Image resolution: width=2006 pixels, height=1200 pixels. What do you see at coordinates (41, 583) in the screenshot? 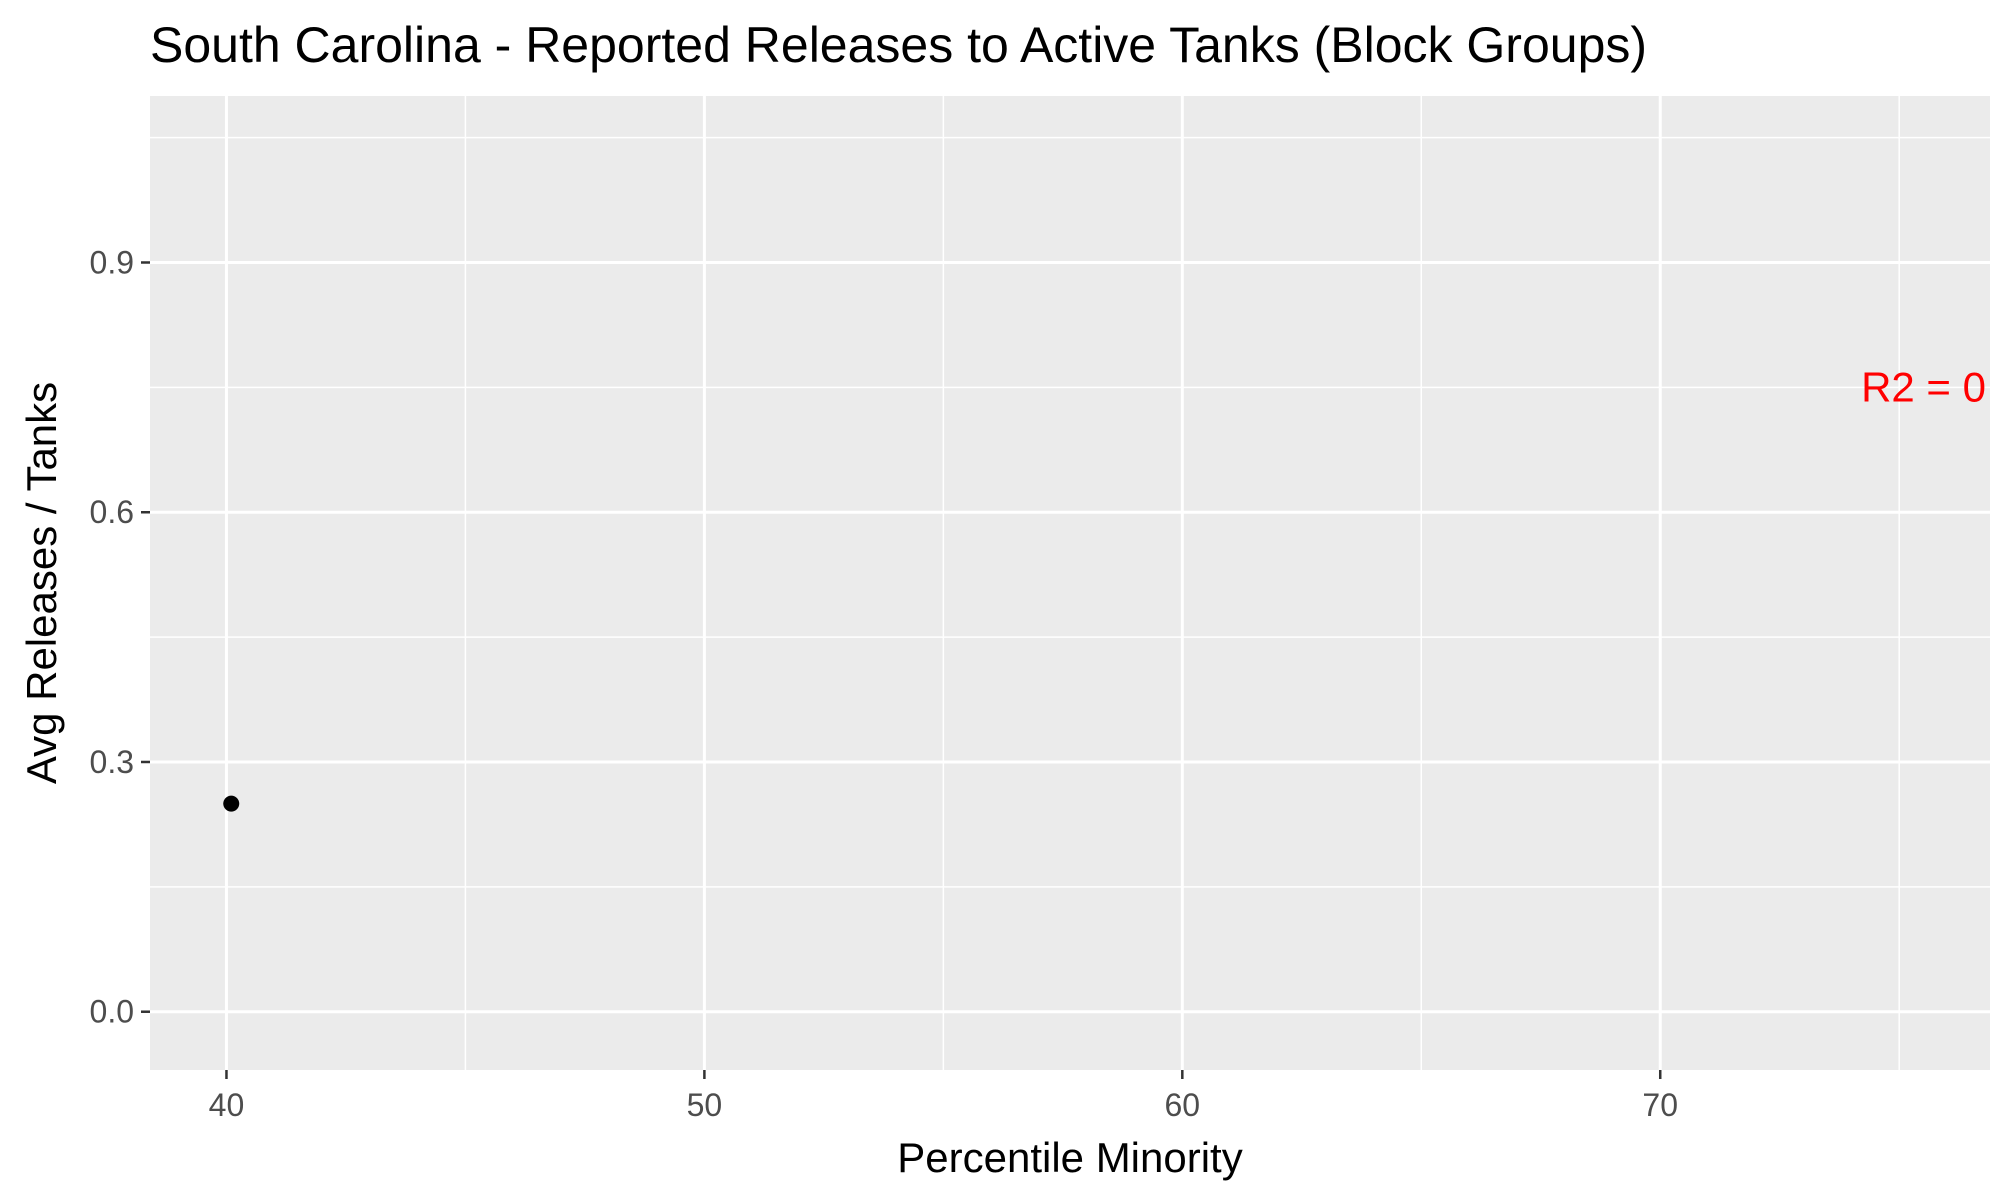
I see `y-axis-title: Avg Releases / Tanks` at bounding box center [41, 583].